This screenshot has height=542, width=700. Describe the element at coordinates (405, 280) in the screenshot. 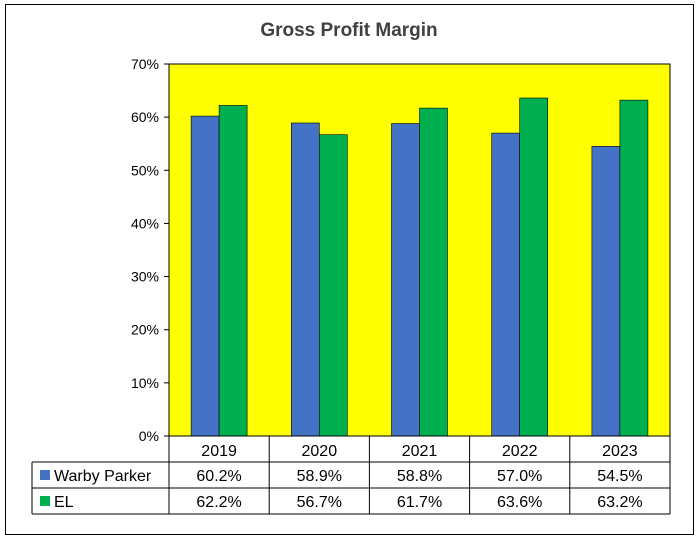

I see `bar-warby-parker-2021` at that location.